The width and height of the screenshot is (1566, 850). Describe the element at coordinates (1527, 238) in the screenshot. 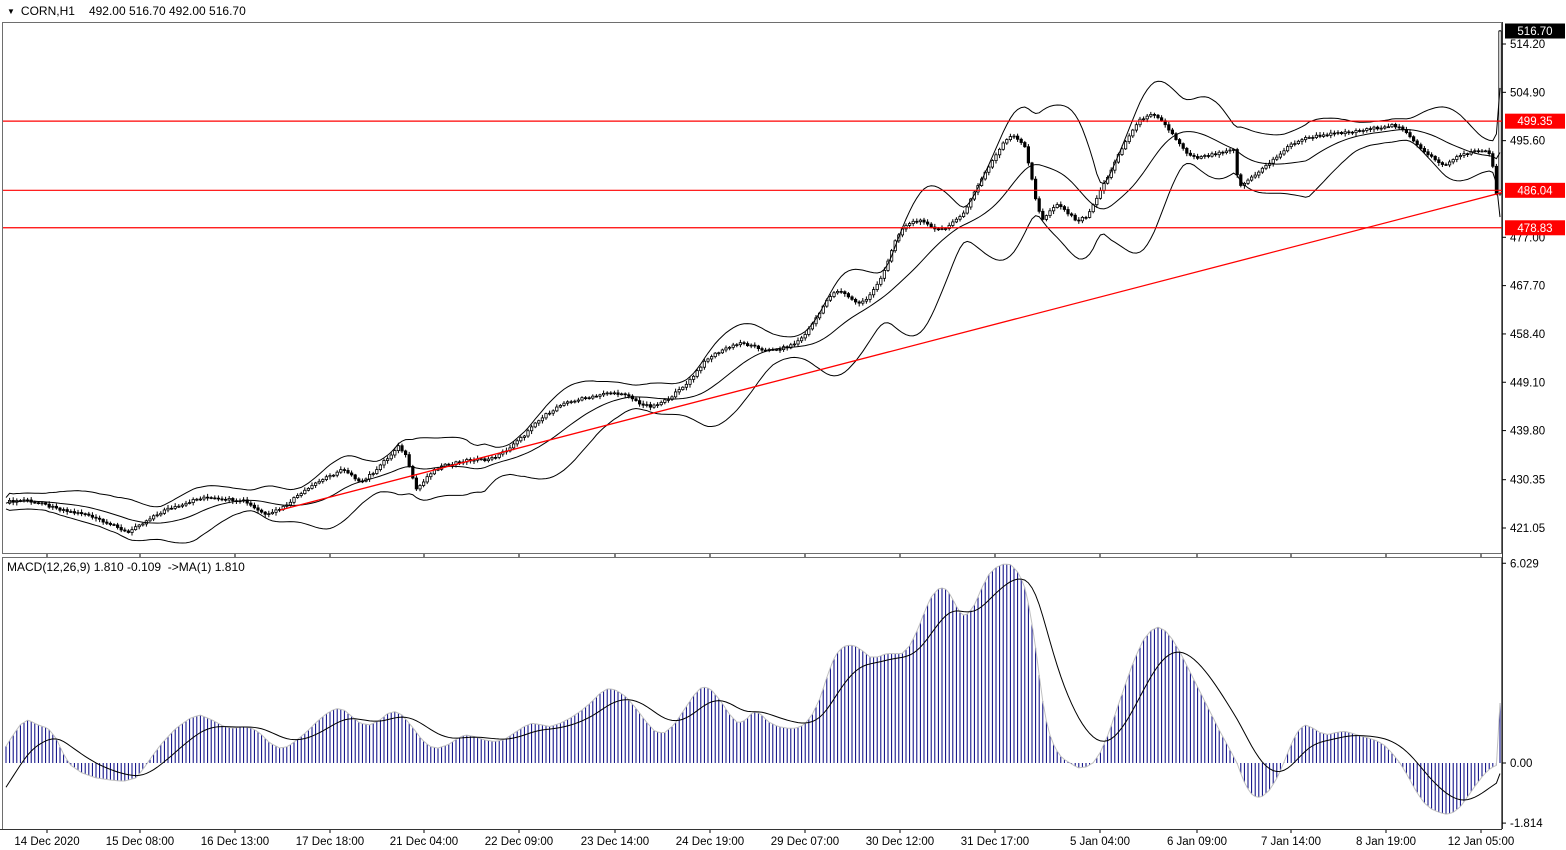

I see `price-tick-label: 477.00` at that location.